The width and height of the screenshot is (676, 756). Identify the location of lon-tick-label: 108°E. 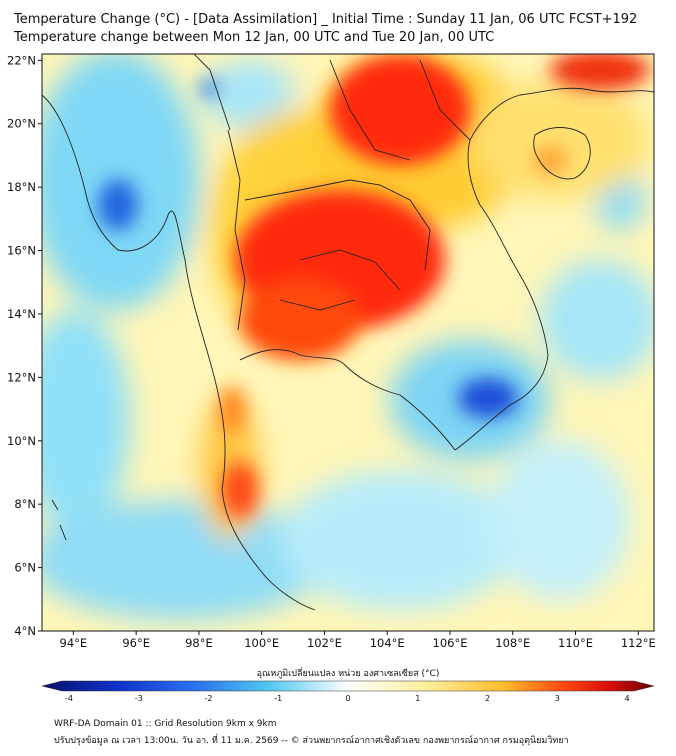
(512, 643).